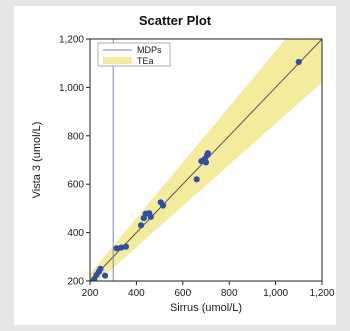 Image resolution: width=350 pixels, height=331 pixels. I want to click on y-axis-title: Vista 3 (umol/L), so click(37, 160).